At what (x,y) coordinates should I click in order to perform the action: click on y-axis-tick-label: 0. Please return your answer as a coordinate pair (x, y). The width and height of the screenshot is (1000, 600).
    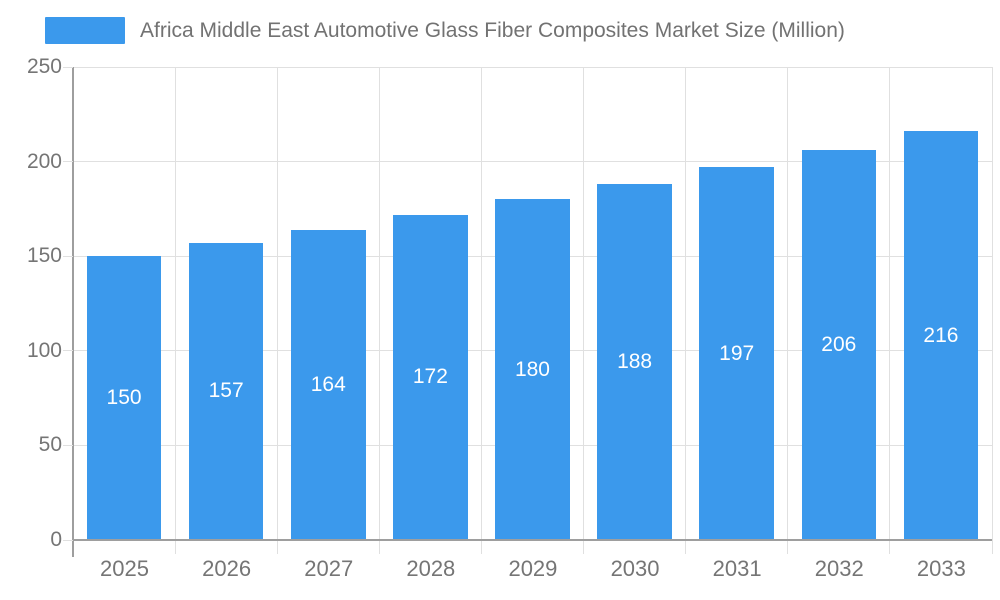
    Looking at the image, I should click on (56, 539).